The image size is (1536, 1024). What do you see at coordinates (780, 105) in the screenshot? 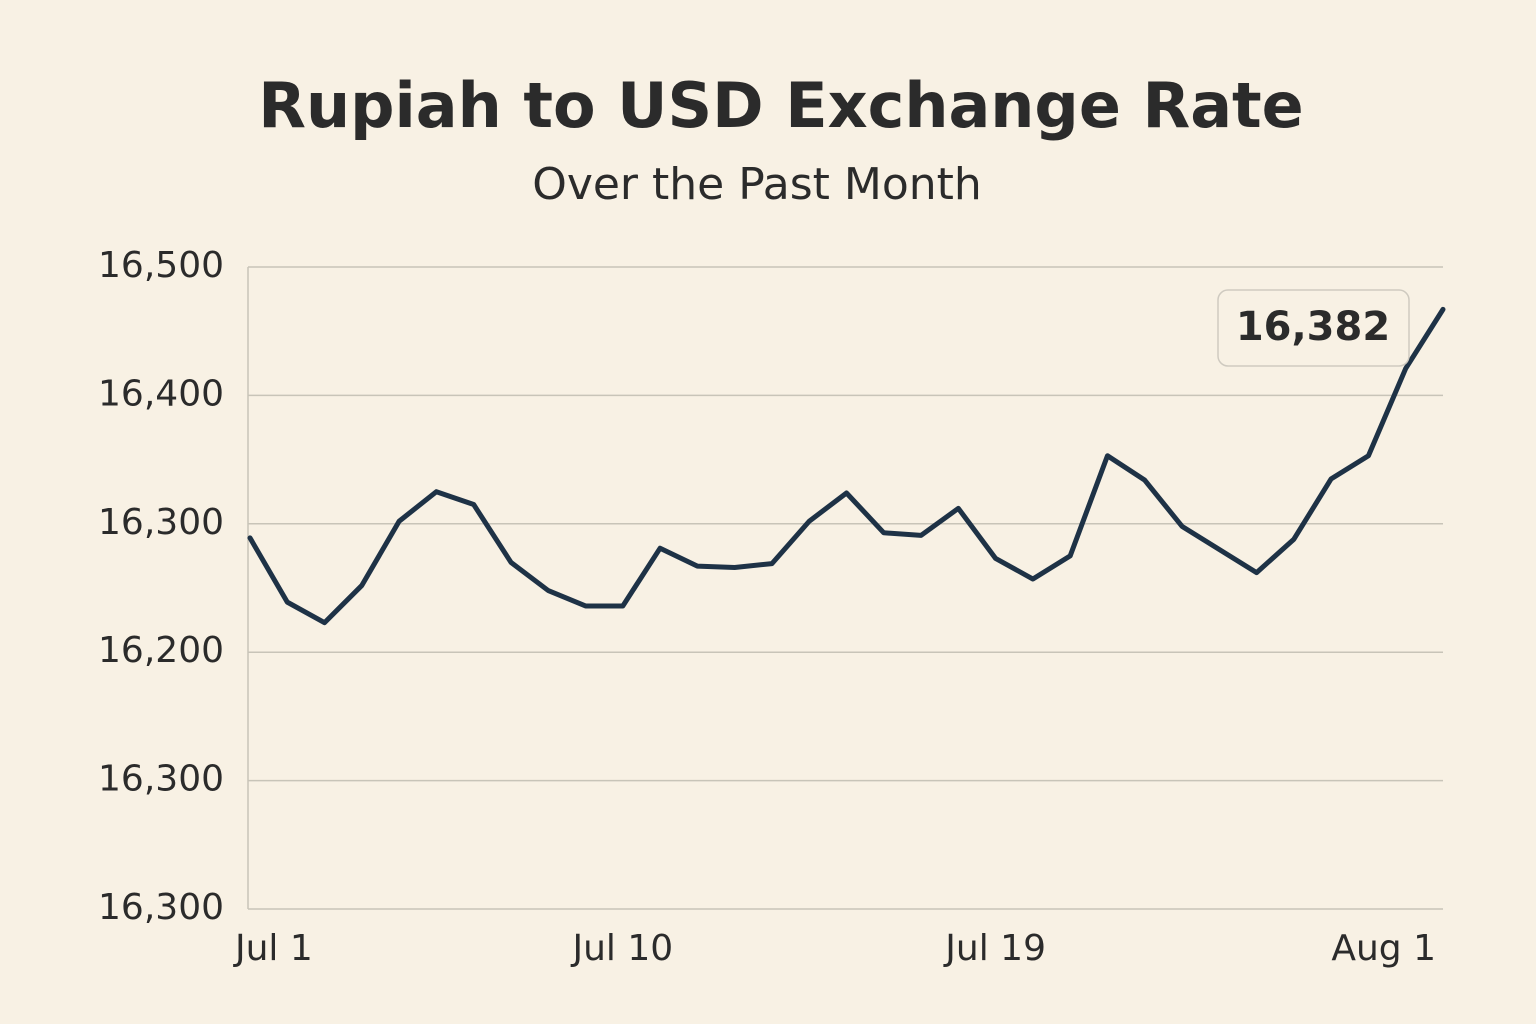
I see `chart-title: Rupiah to USD Exchange Rate` at bounding box center [780, 105].